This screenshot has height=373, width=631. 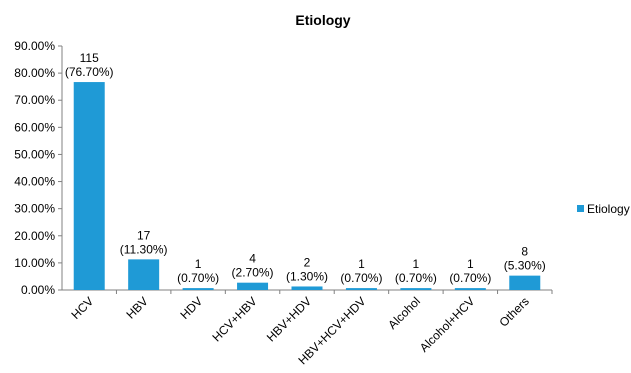 What do you see at coordinates (144, 249) in the screenshot?
I see `data-label-percent: (11.30%)` at bounding box center [144, 249].